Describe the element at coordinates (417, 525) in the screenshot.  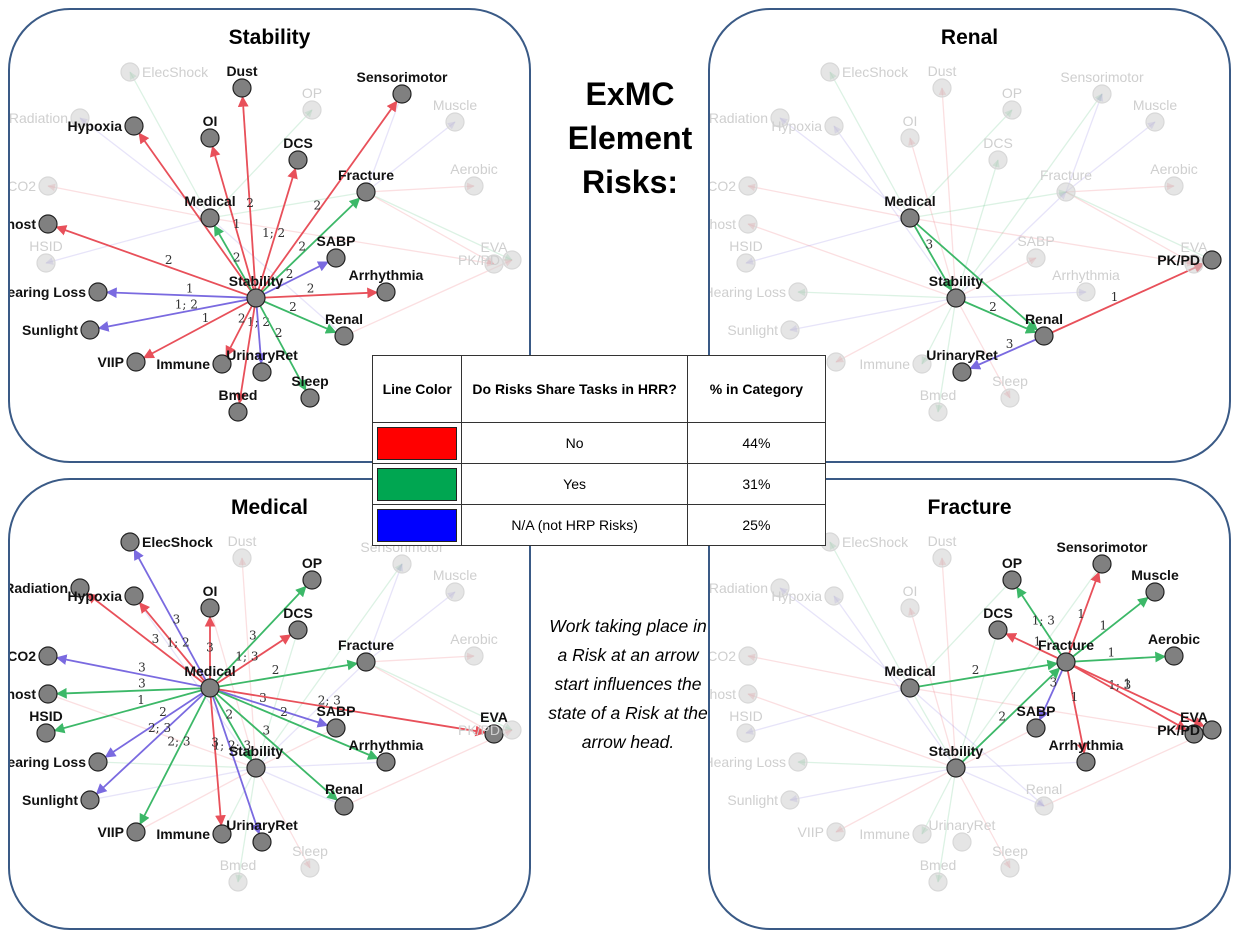
I see `legend-swatch-cell` at that location.